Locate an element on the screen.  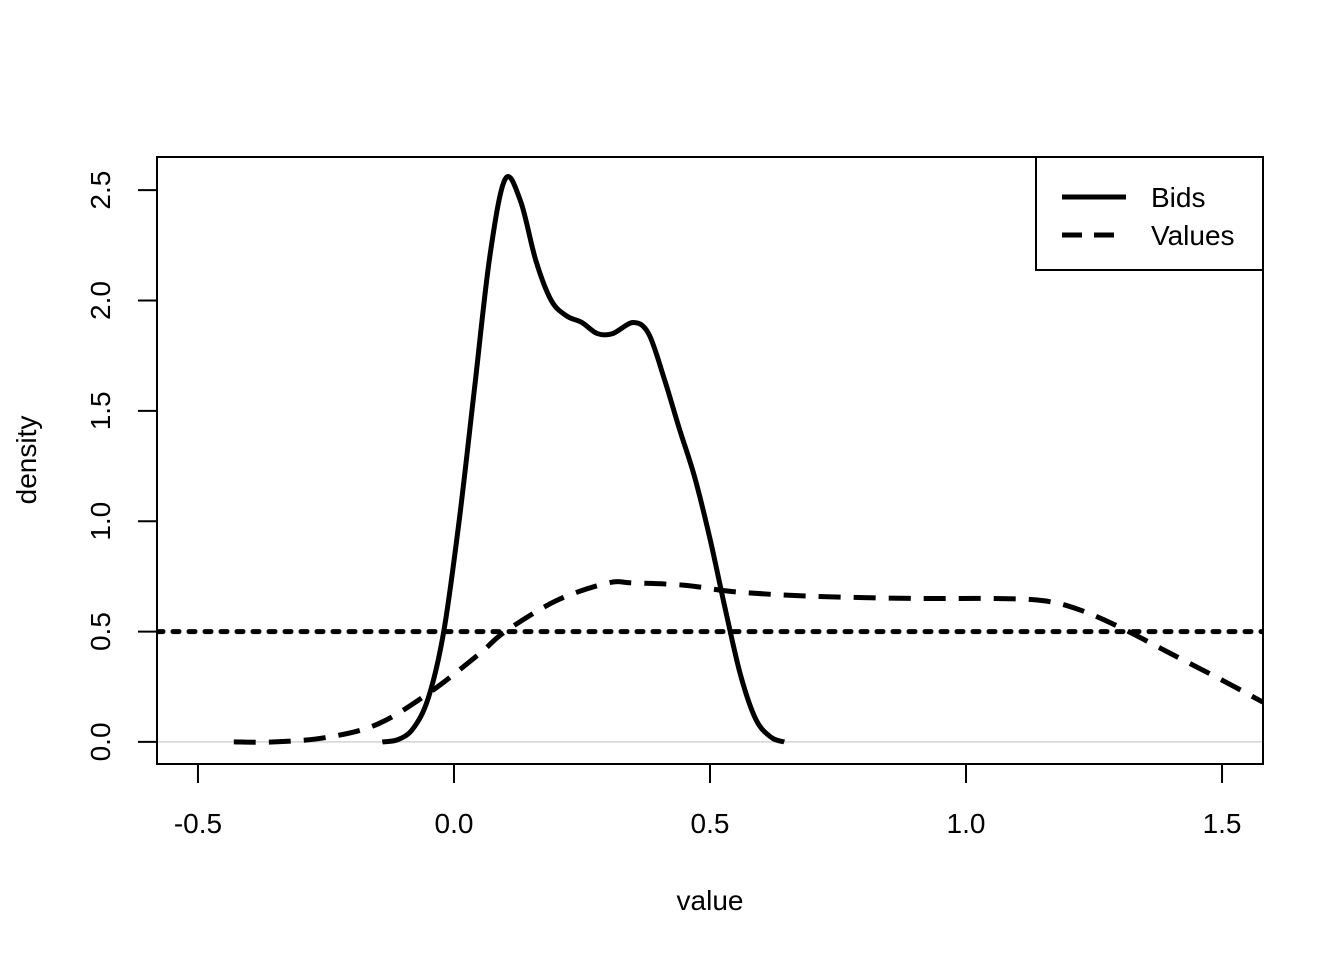
x-axis: -0.5 0.0 0.5 1.0 1.5 is located at coordinates (708, 801).